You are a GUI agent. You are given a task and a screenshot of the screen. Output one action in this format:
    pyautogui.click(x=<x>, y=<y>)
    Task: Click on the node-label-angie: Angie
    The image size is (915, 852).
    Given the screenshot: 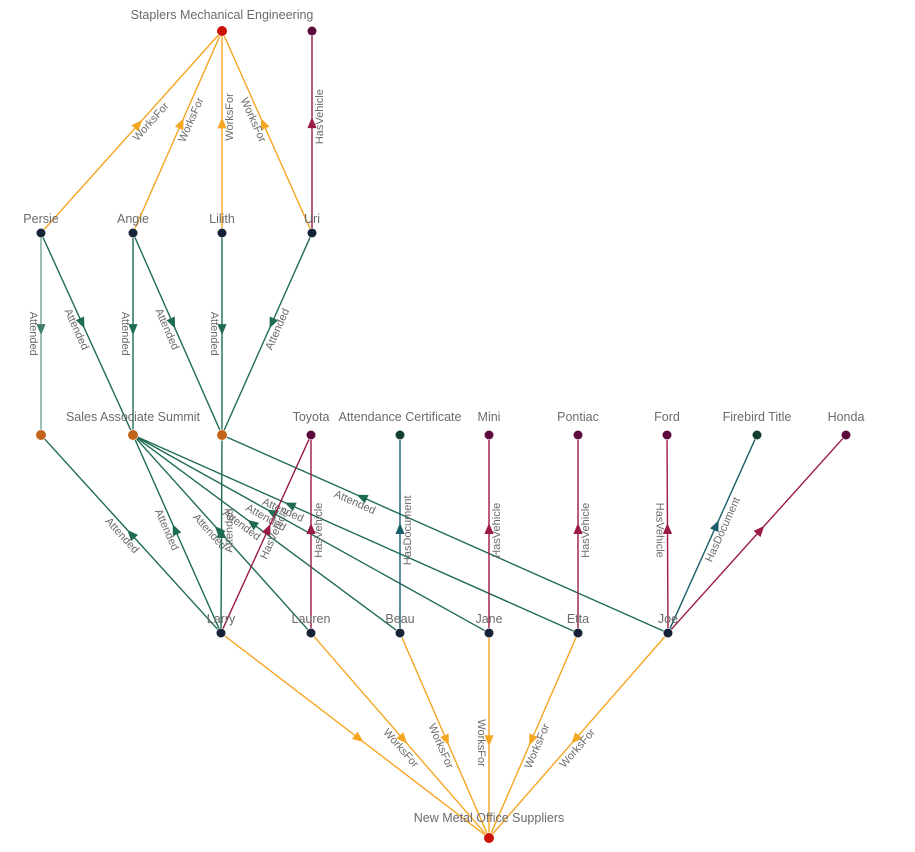 What is the action you would take?
    pyautogui.click(x=133, y=219)
    